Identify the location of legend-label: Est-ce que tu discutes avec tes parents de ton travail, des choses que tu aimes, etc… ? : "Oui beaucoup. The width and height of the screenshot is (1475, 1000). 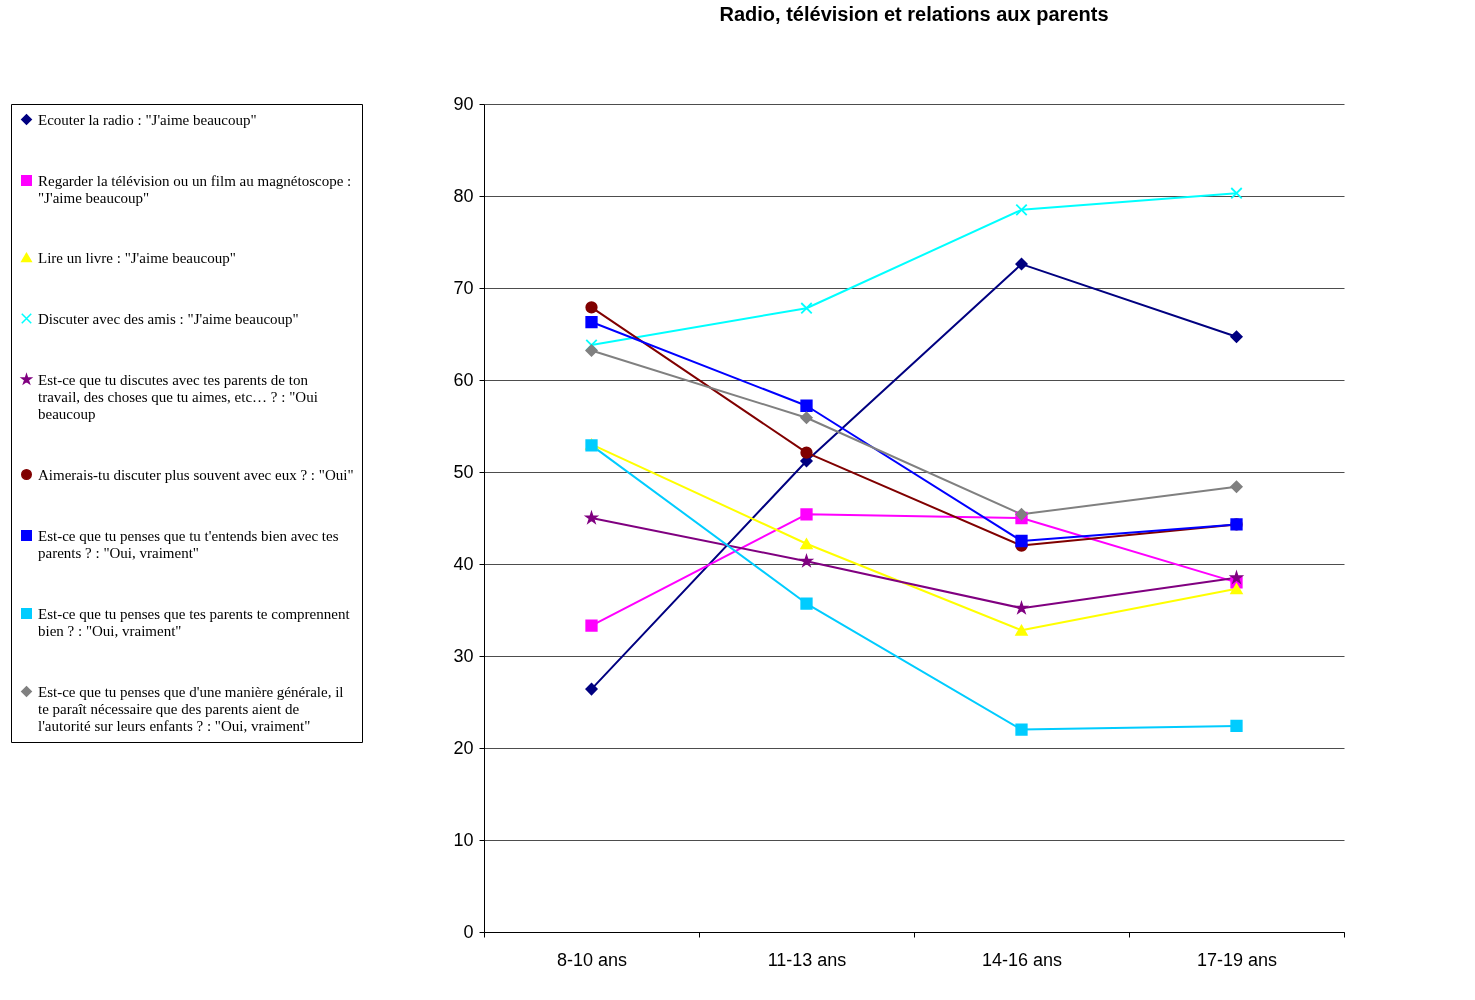
(178, 396).